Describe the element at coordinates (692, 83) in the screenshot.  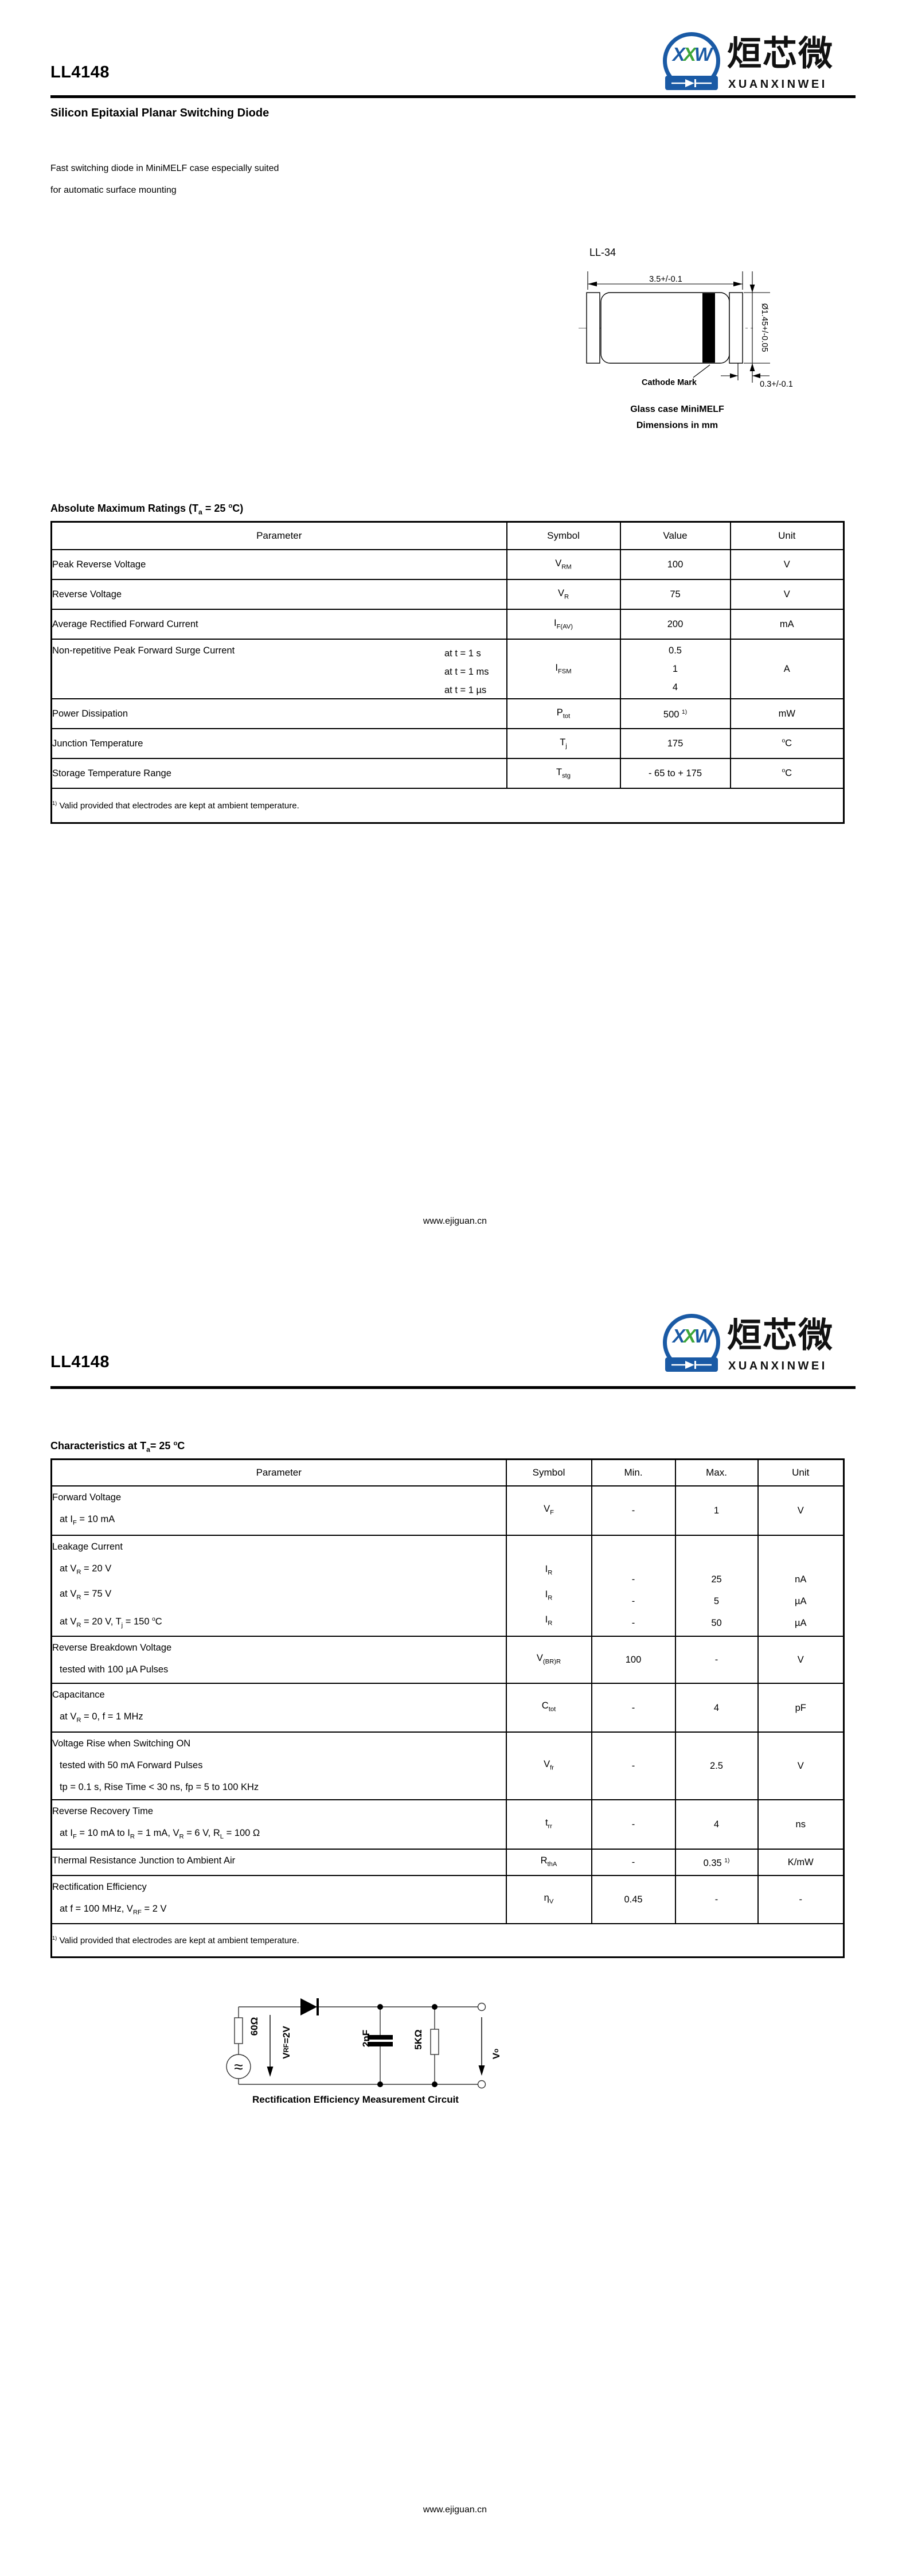
I see `logo-diode-band` at that location.